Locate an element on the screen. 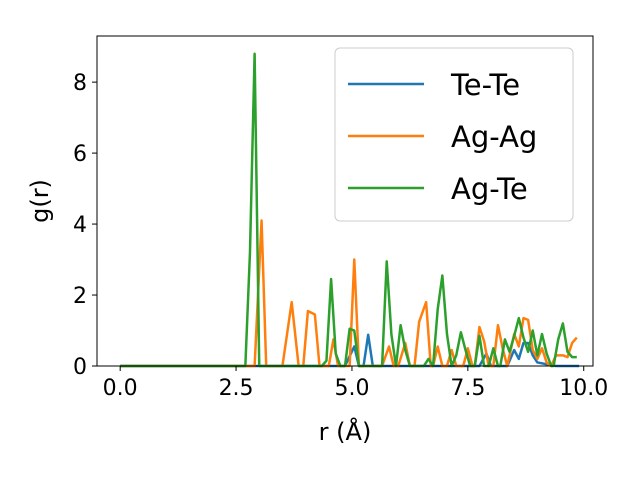 The width and height of the screenshot is (640, 480). legend: Te-Te Ag-Ag Ag-Te is located at coordinates (454, 134).